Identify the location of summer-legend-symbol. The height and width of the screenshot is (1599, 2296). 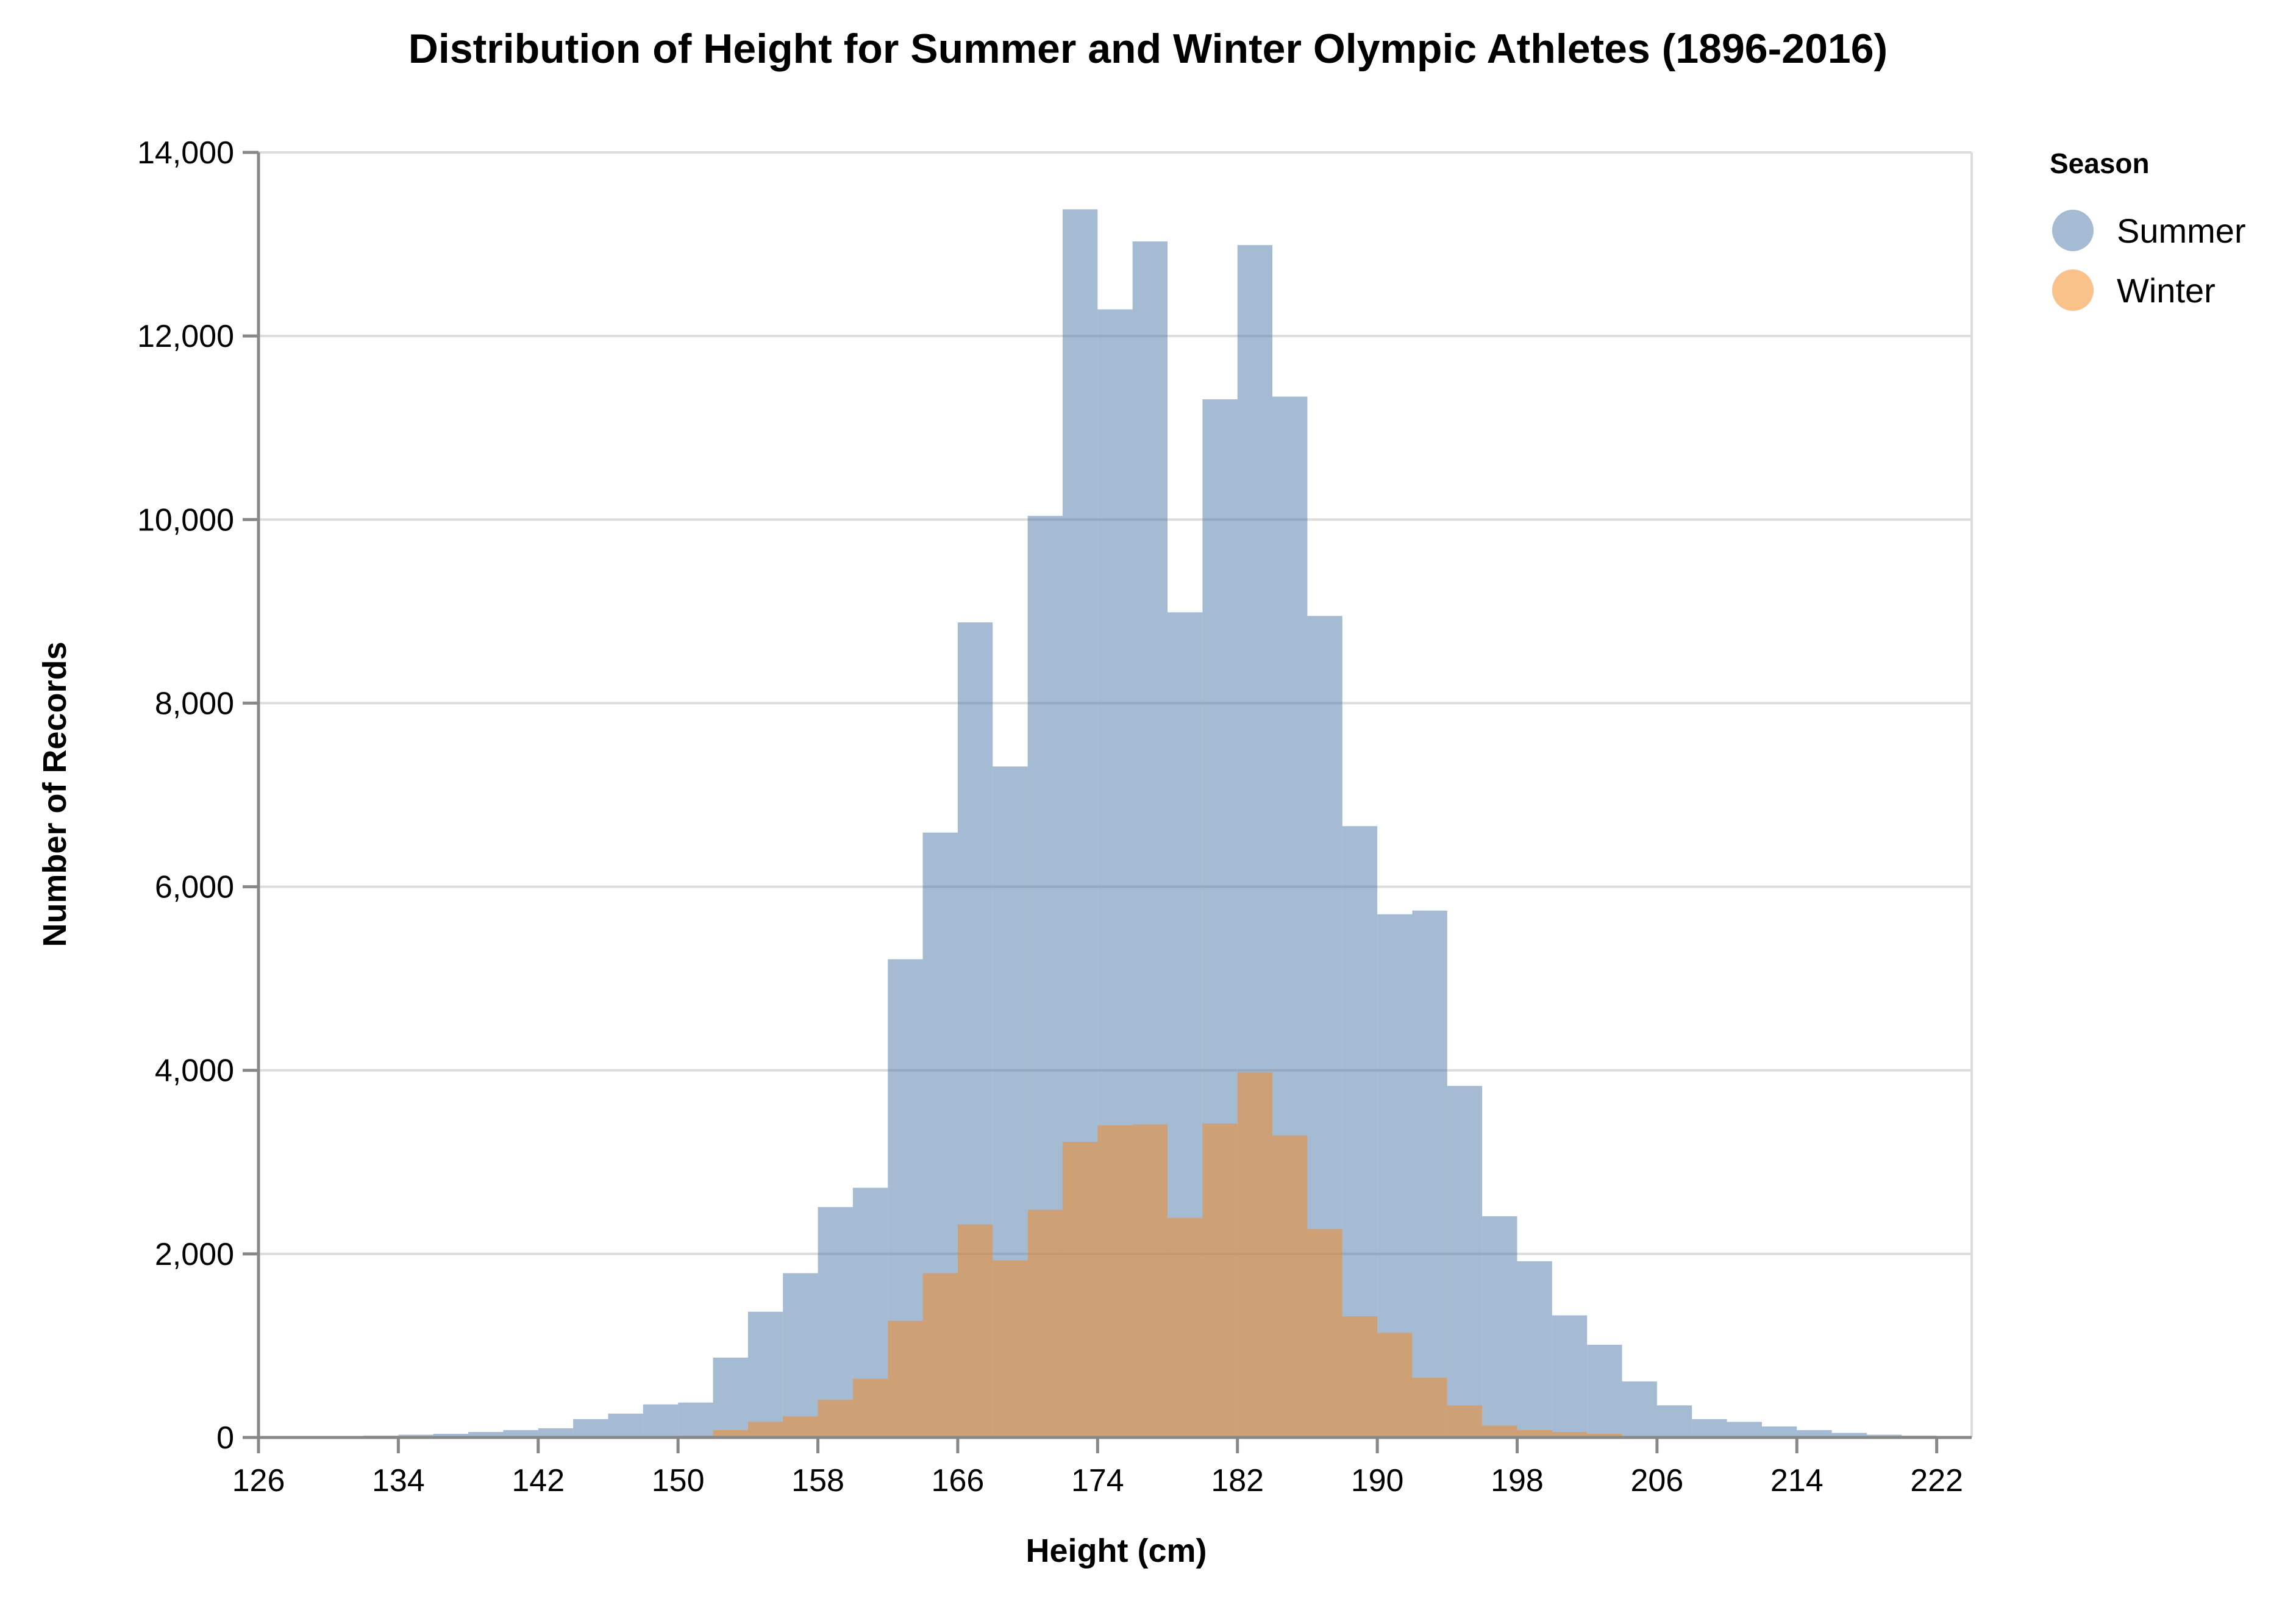
(2073, 231).